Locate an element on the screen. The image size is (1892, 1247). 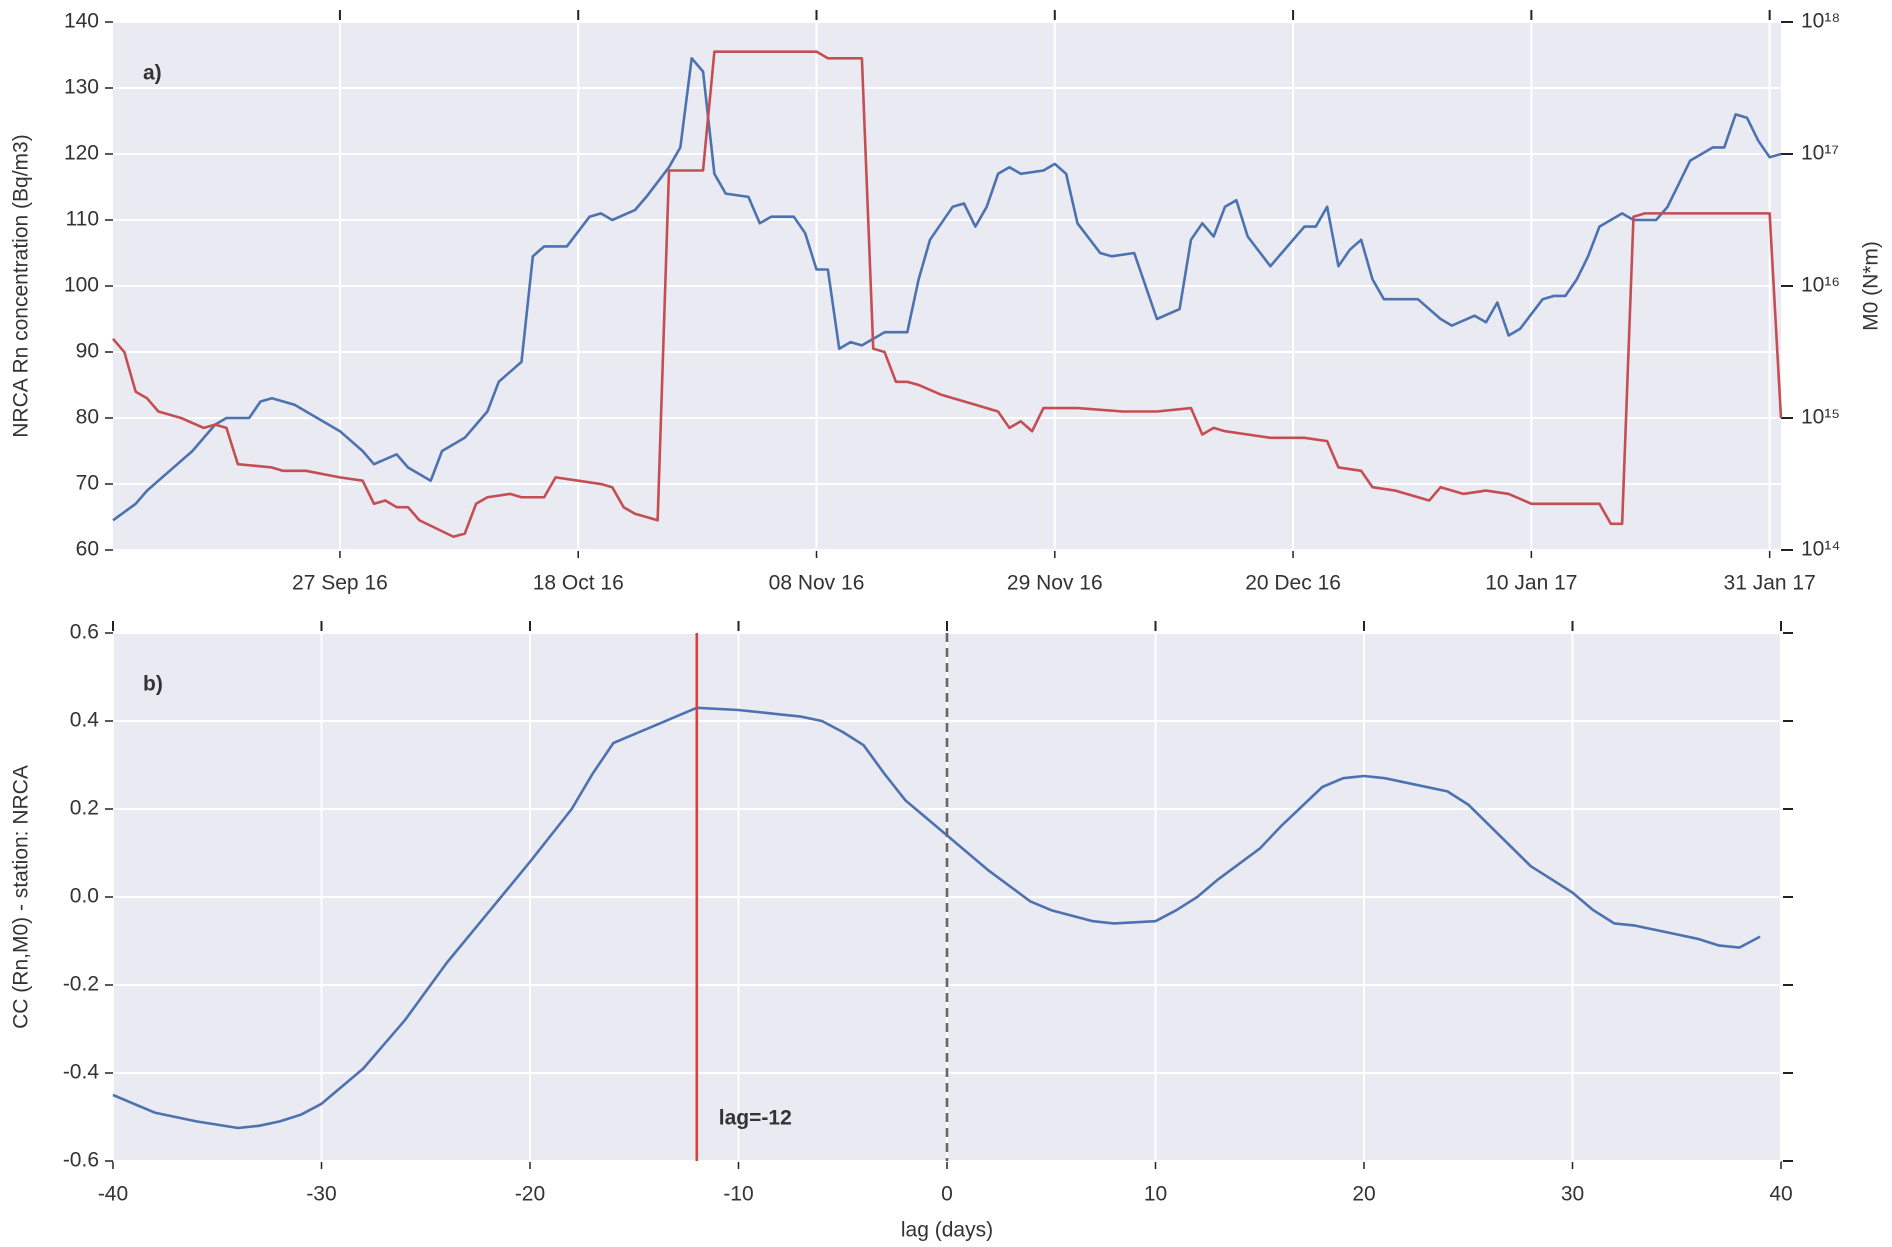
y2-tick-label: 10¹⁸ is located at coordinates (1820, 21).